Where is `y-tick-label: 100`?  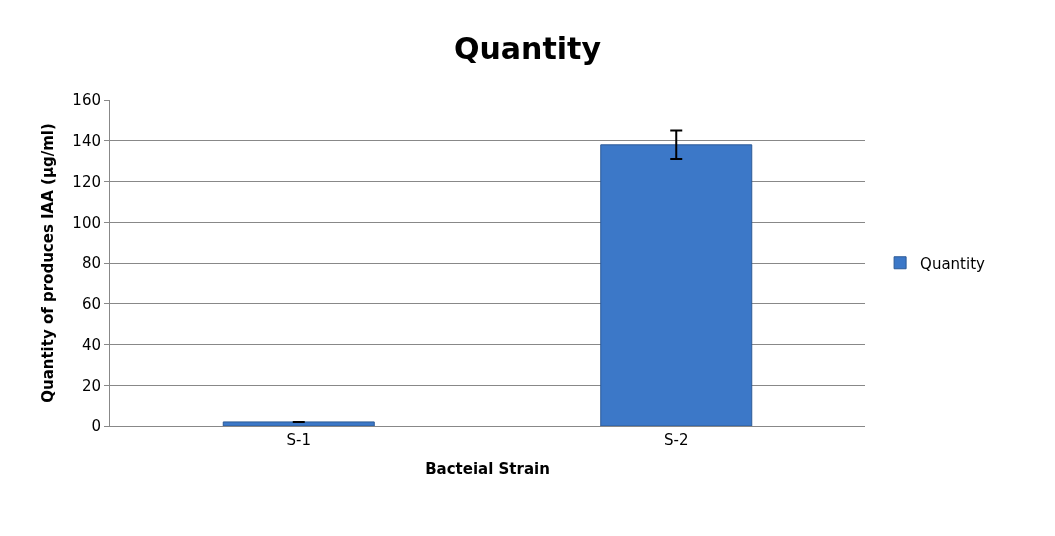
y-tick-label: 100 is located at coordinates (86, 222).